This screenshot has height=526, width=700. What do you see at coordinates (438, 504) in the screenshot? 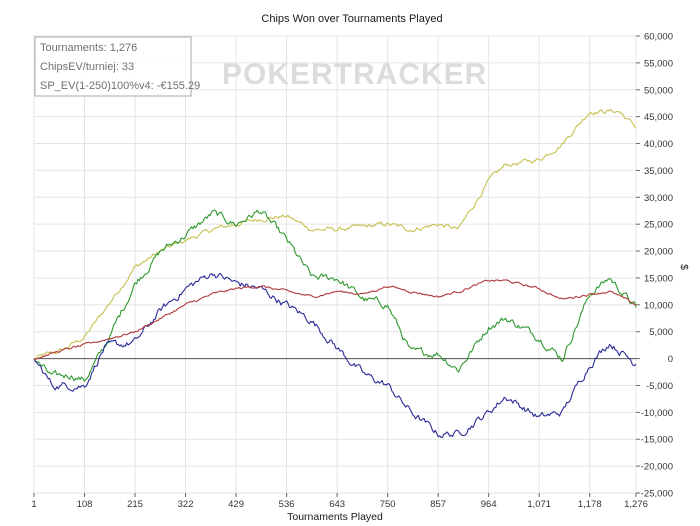
I see `x-tick-label: 857` at bounding box center [438, 504].